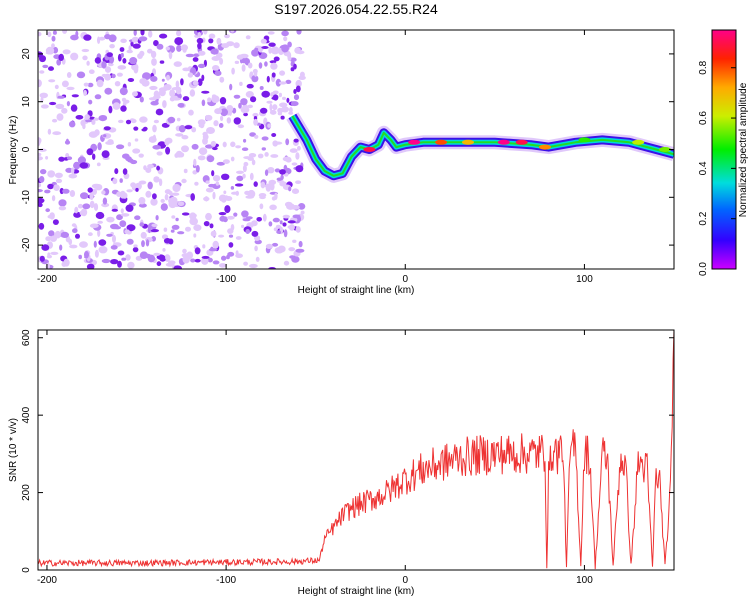 Image resolution: width=750 pixels, height=600 pixels. Describe the element at coordinates (26, 102) in the screenshot. I see `spectrogram-y-tick-label: 10` at that location.